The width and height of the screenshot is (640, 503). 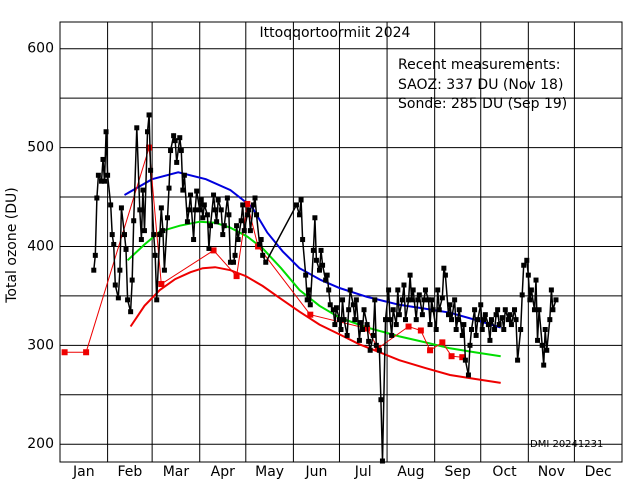 What do you see at coordinates (40, 444) in the screenshot?
I see `y-tick-label: 200` at bounding box center [40, 444].